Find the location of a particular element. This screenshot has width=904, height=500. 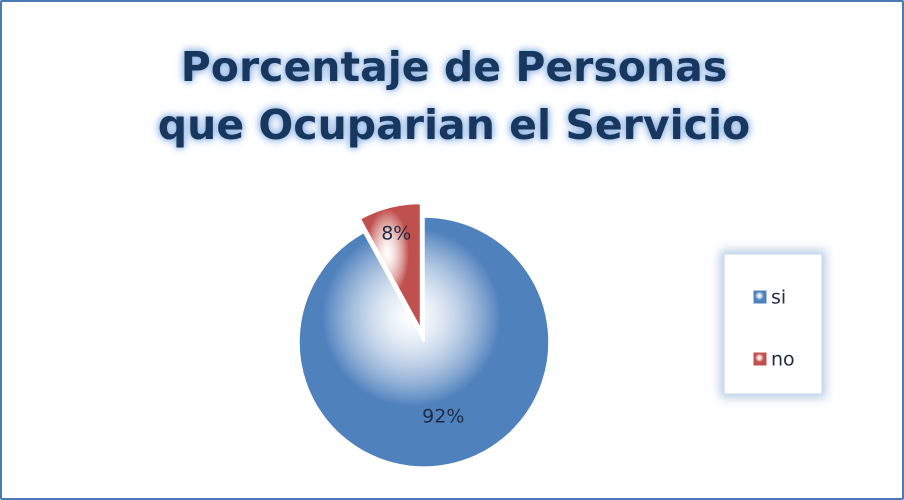

legend-label: si is located at coordinates (778, 298).